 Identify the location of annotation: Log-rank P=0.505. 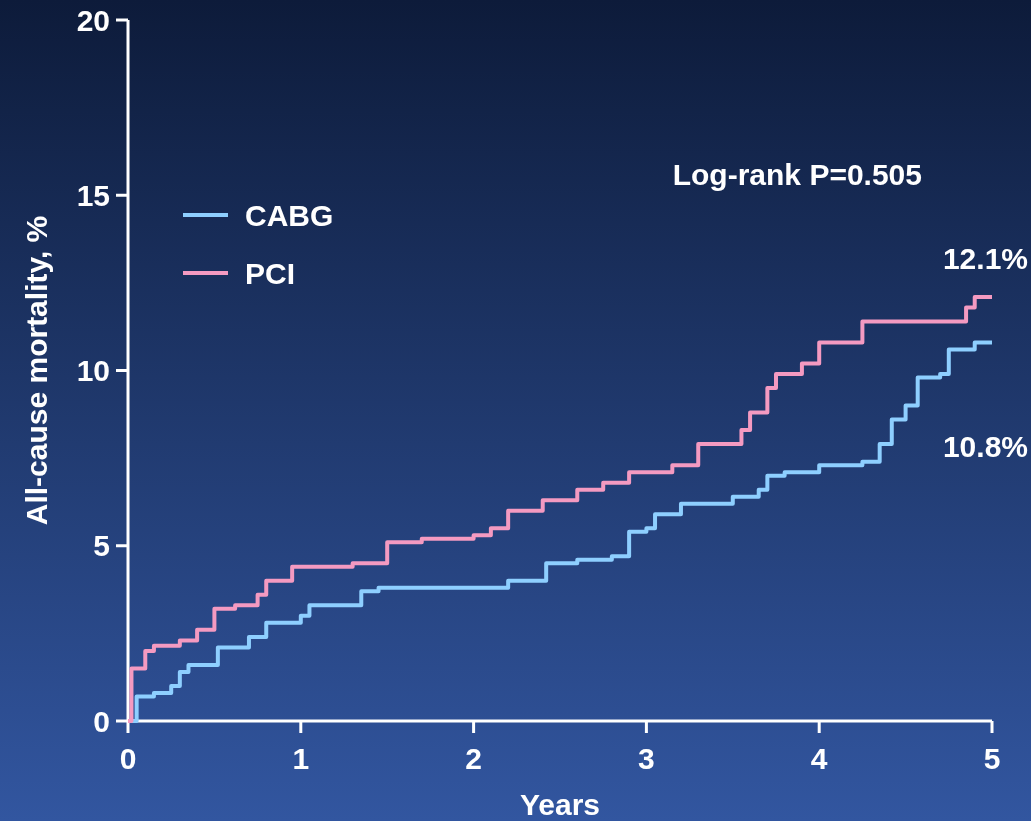
(797, 174).